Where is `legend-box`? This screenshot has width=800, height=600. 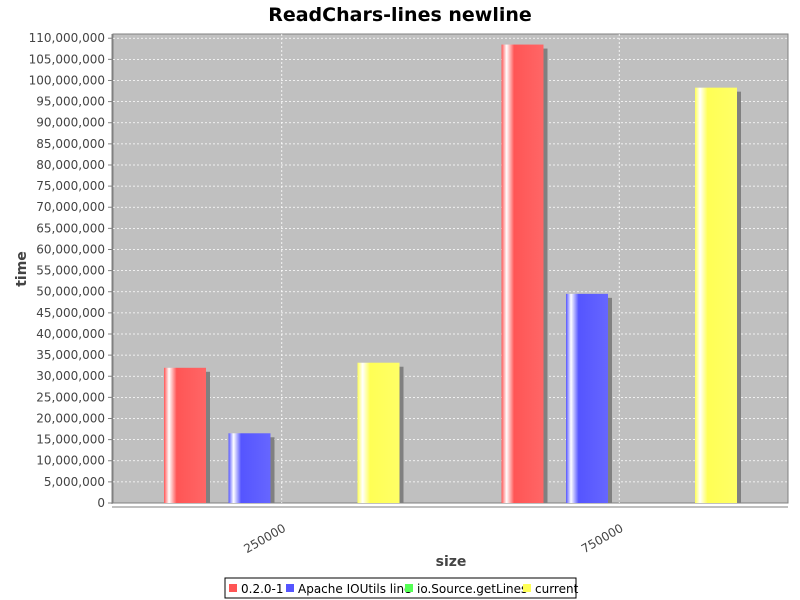 legend-box is located at coordinates (400, 588).